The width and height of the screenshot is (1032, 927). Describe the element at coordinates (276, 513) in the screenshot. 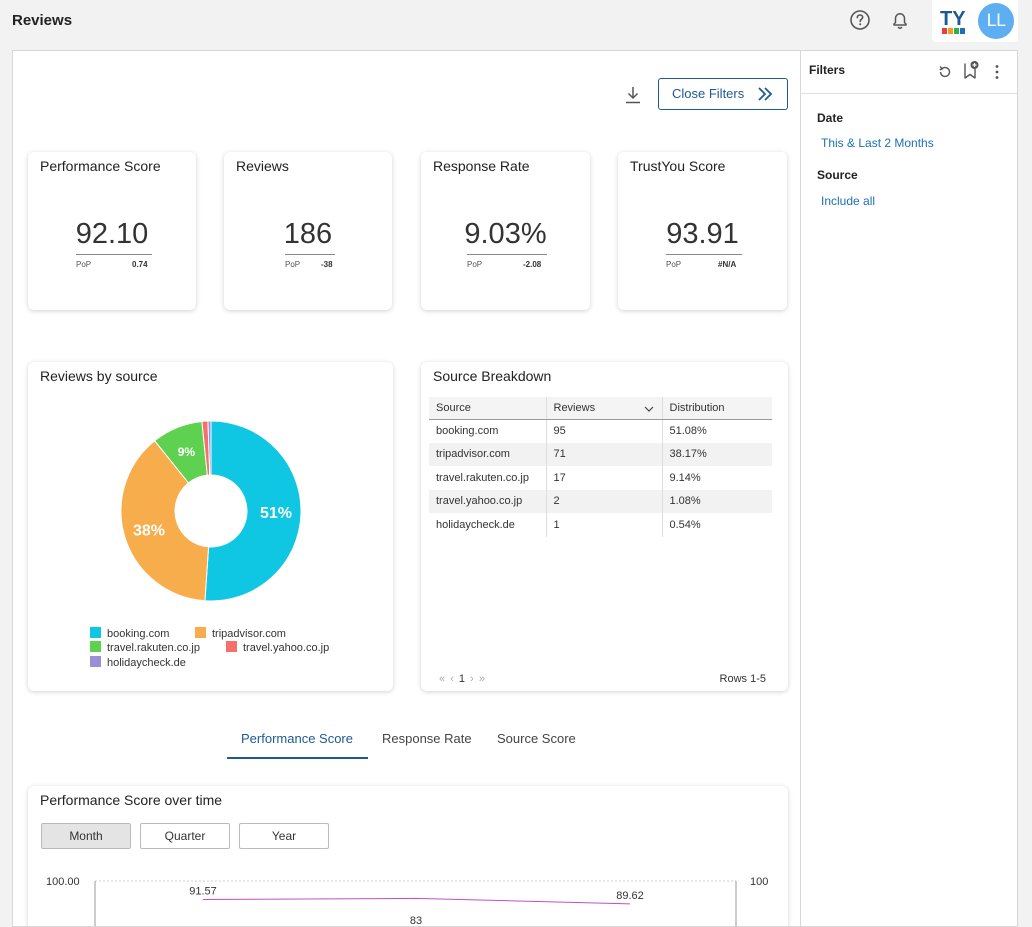

I see `slice-data-label: 51%` at that location.